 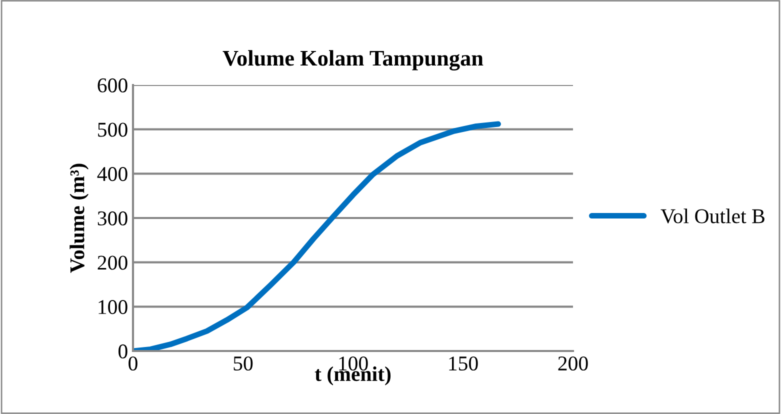 What do you see at coordinates (113, 307) in the screenshot?
I see `y-tick-label: 100` at bounding box center [113, 307].